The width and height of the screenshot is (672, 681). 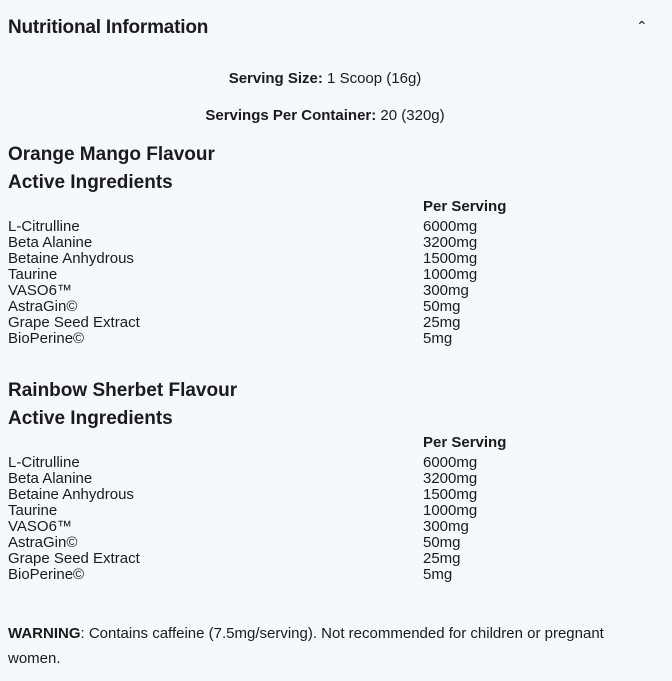 I want to click on chevron-up-icon: ⌃, so click(x=642, y=26).